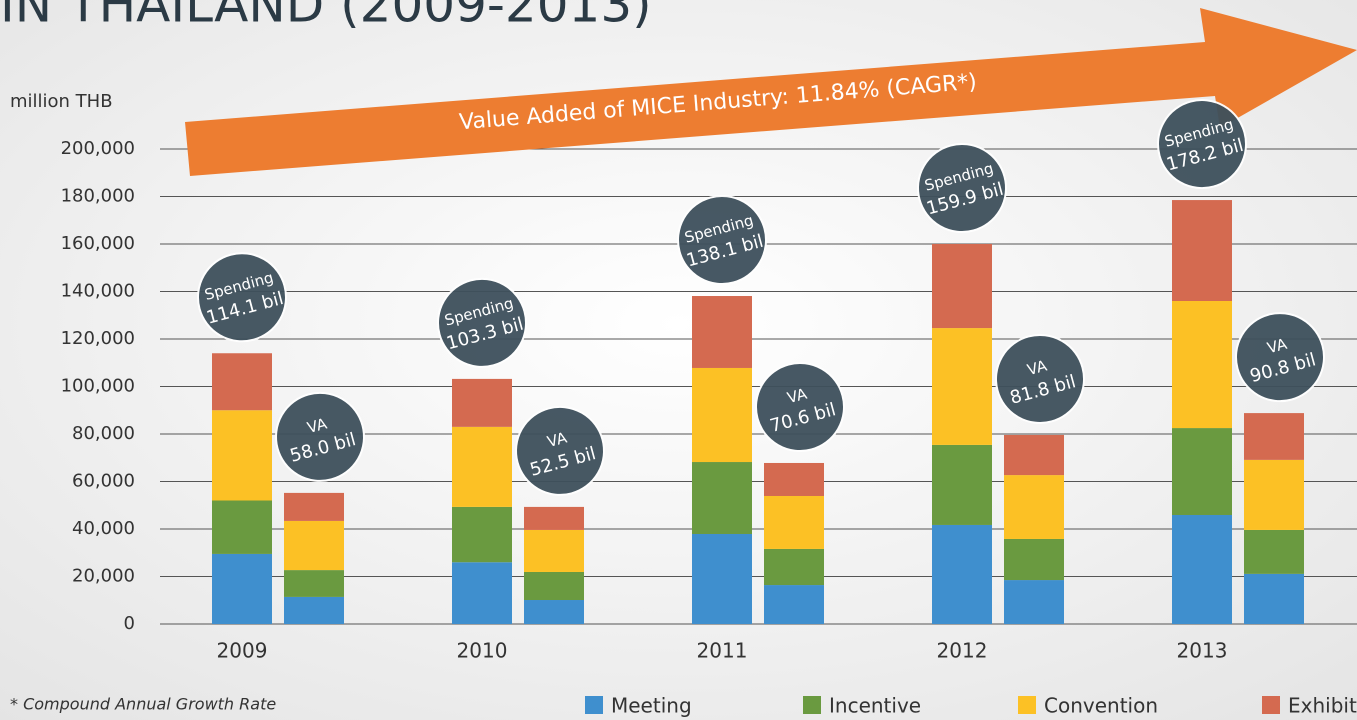 This screenshot has width=1357, height=720. Describe the element at coordinates (1101, 706) in the screenshot. I see `legend-label: Convention` at that location.